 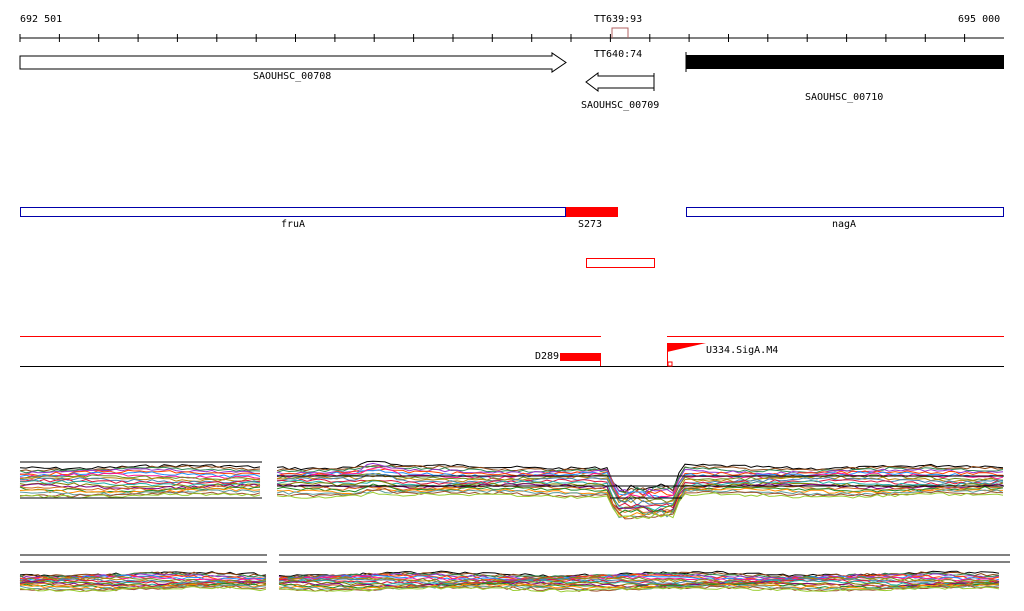 I want to click on gene-label-saouhsc-00708: SAOUHSC_00708, so click(x=292, y=76).